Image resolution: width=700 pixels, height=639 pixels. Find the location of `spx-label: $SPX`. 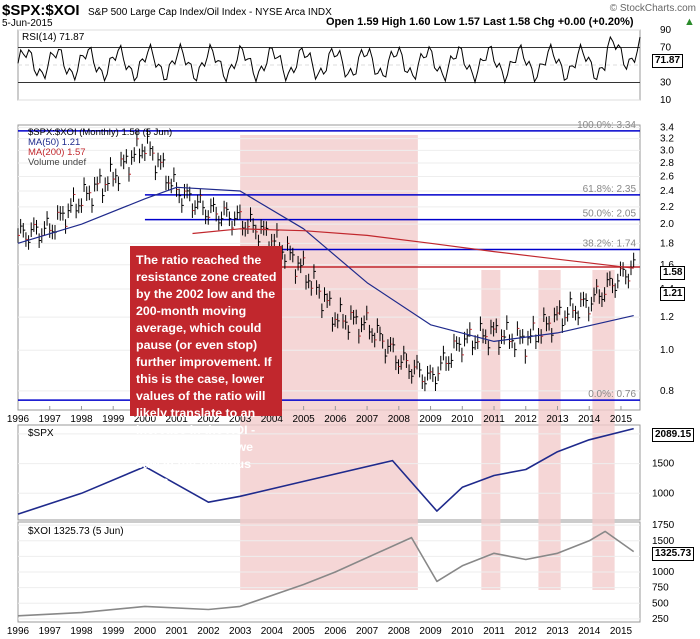

spx-label: $SPX is located at coordinates (41, 433).